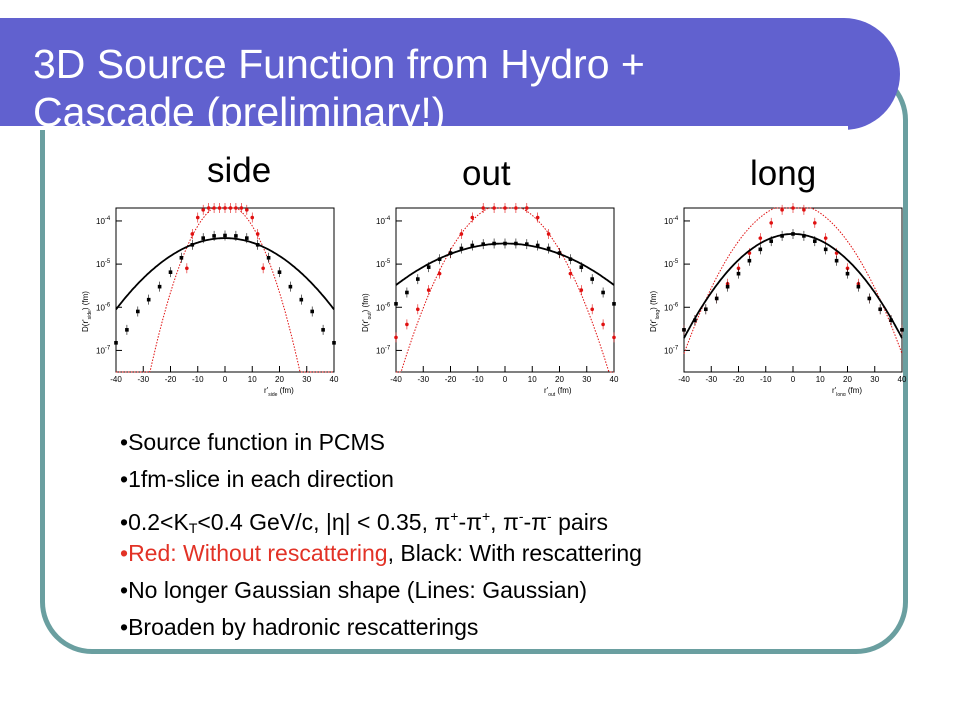 The image size is (960, 720). I want to click on title-underline, so click(424, 128).